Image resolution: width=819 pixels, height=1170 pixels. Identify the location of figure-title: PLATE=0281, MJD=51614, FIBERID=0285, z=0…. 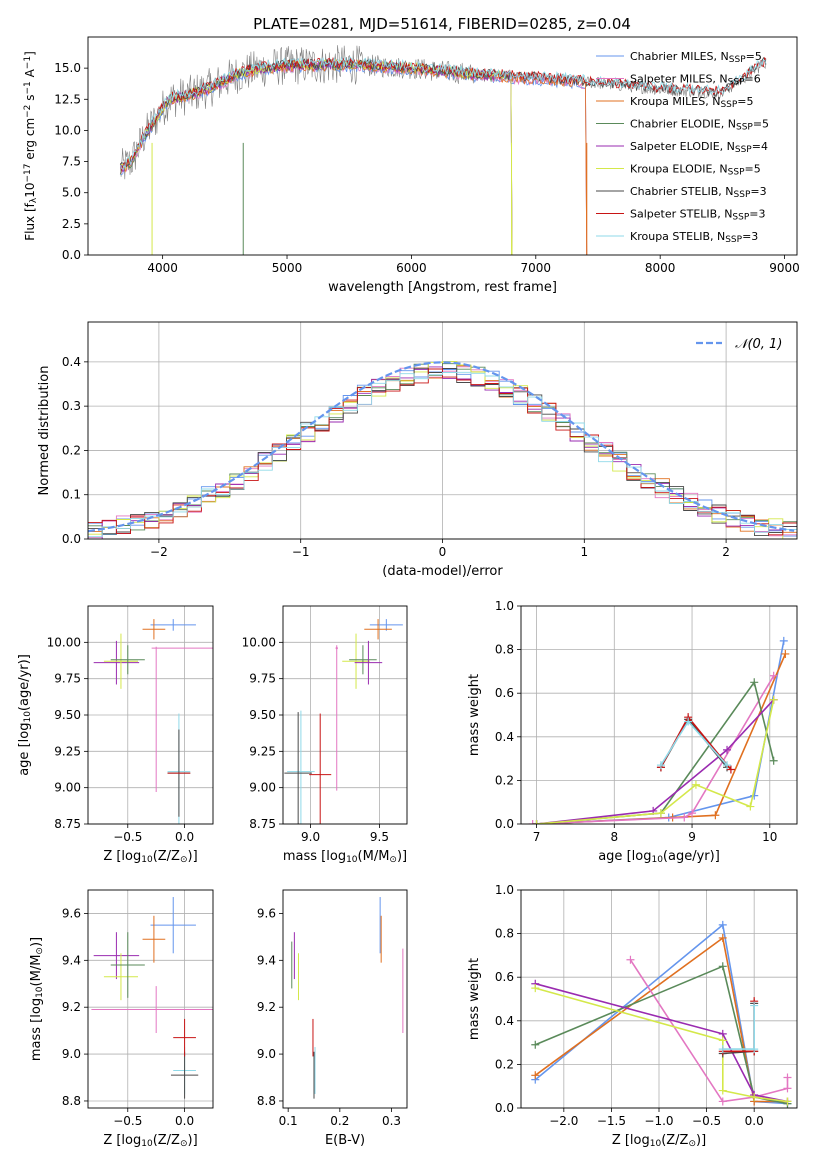
(442, 24).